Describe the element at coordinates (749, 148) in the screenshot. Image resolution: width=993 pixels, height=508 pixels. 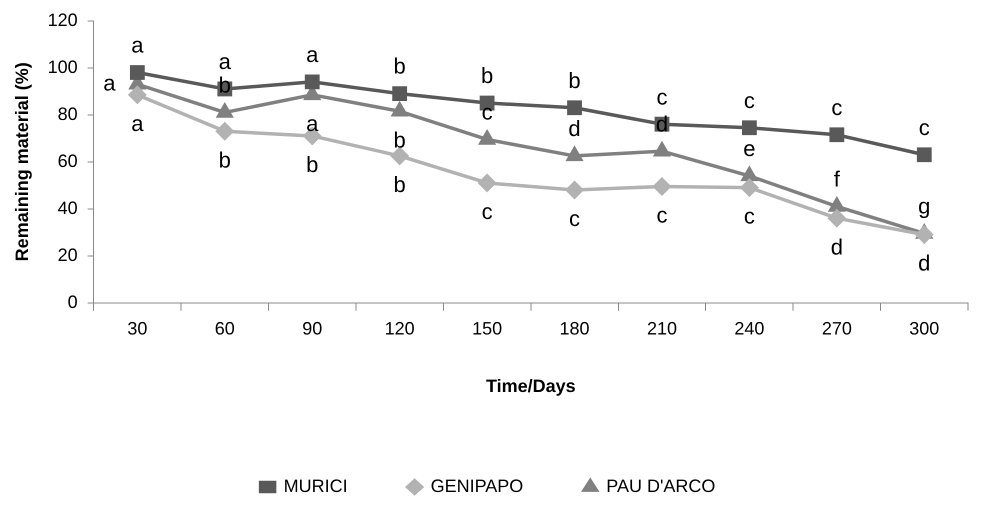
I see `annotation: e` at that location.